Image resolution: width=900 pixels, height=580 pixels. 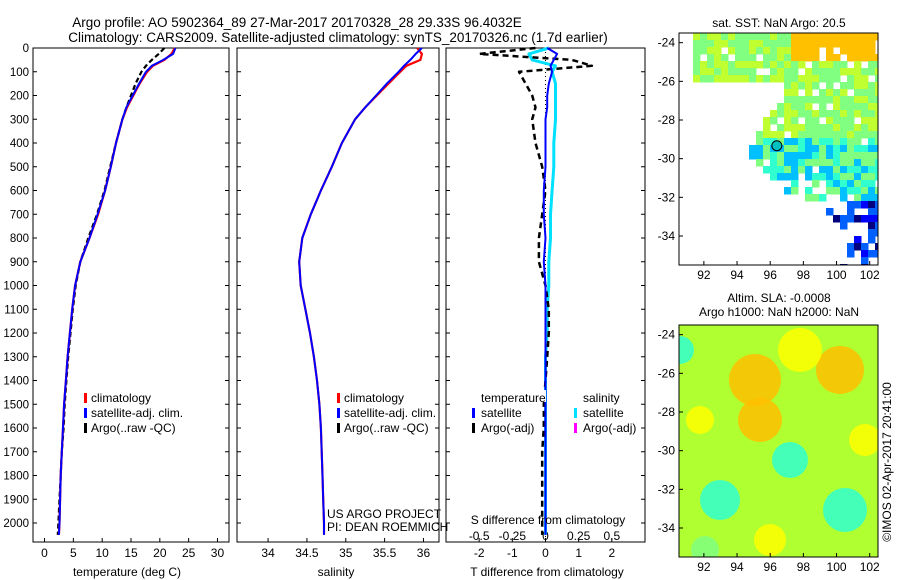 What do you see at coordinates (19, 120) in the screenshot?
I see `y-tick-label: 300` at bounding box center [19, 120].